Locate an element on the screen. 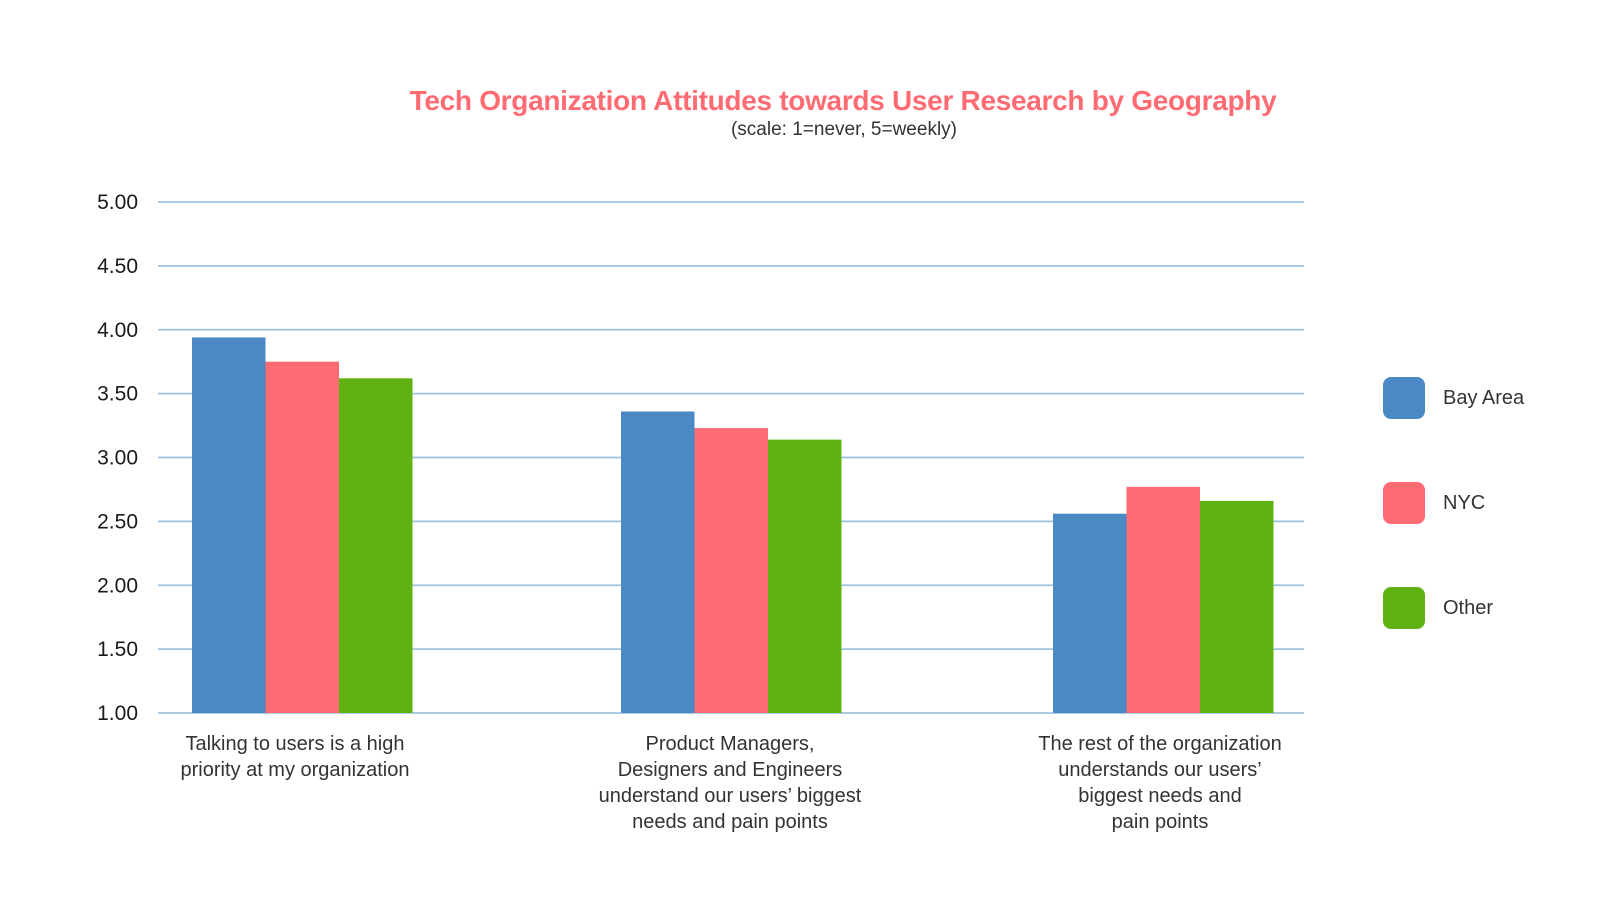 This screenshot has width=1600, height=904. y-tick-label: 4.00 is located at coordinates (117, 330).